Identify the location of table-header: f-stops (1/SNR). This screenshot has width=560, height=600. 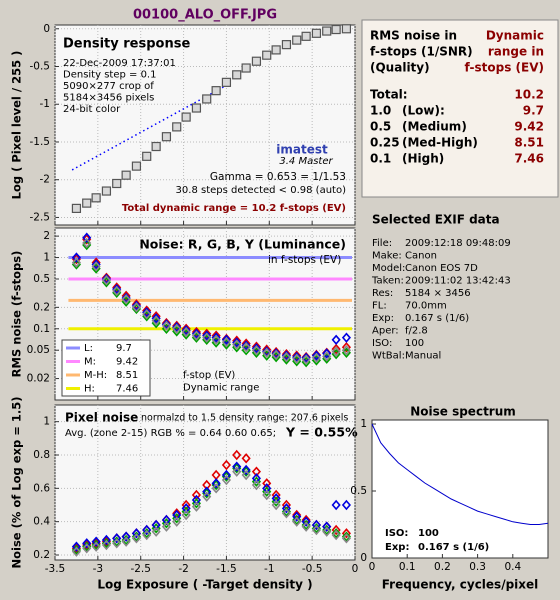
(421, 52).